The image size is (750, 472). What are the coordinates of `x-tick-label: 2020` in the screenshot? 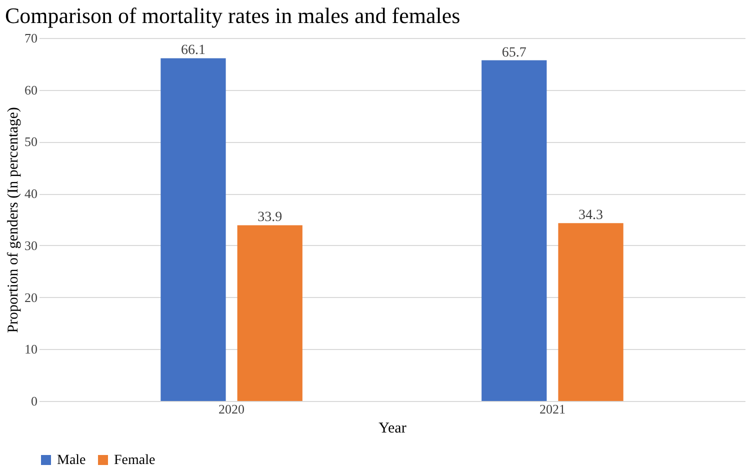 It's located at (231, 409).